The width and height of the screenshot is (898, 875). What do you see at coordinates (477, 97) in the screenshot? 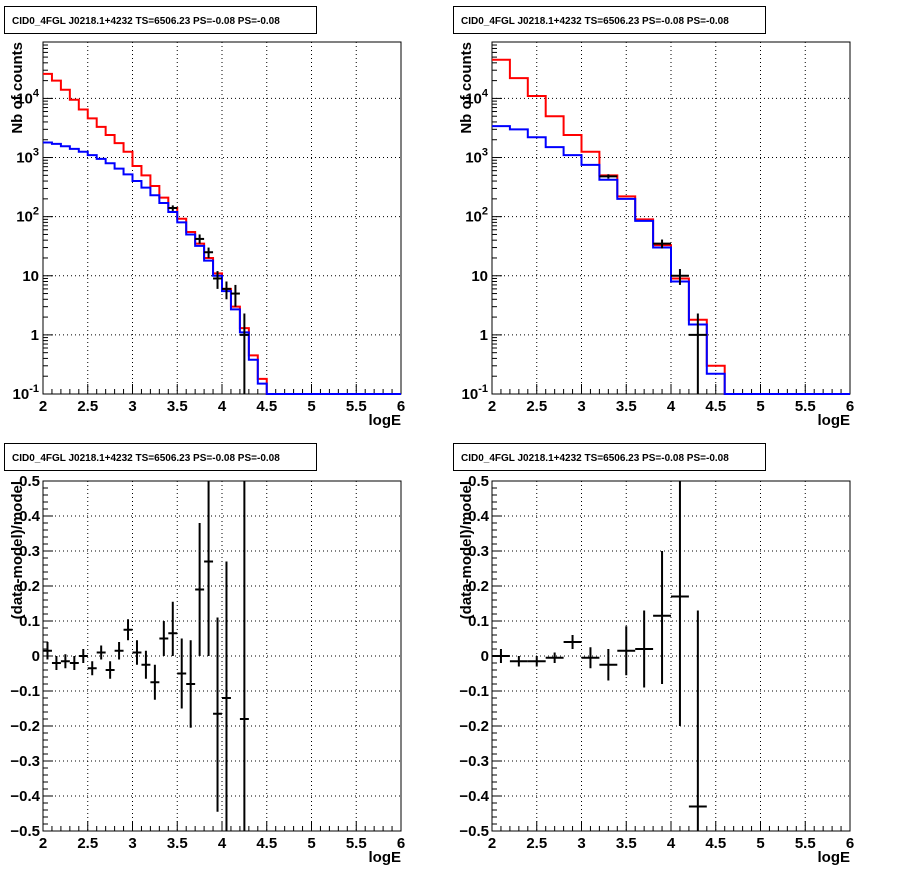
I see `y-tick-label: 10⁴` at bounding box center [477, 97].